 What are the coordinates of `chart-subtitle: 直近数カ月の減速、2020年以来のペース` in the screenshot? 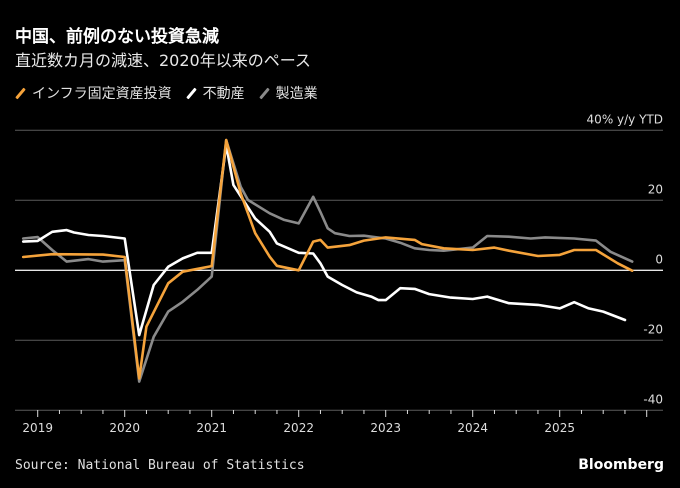 It's located at (163, 60).